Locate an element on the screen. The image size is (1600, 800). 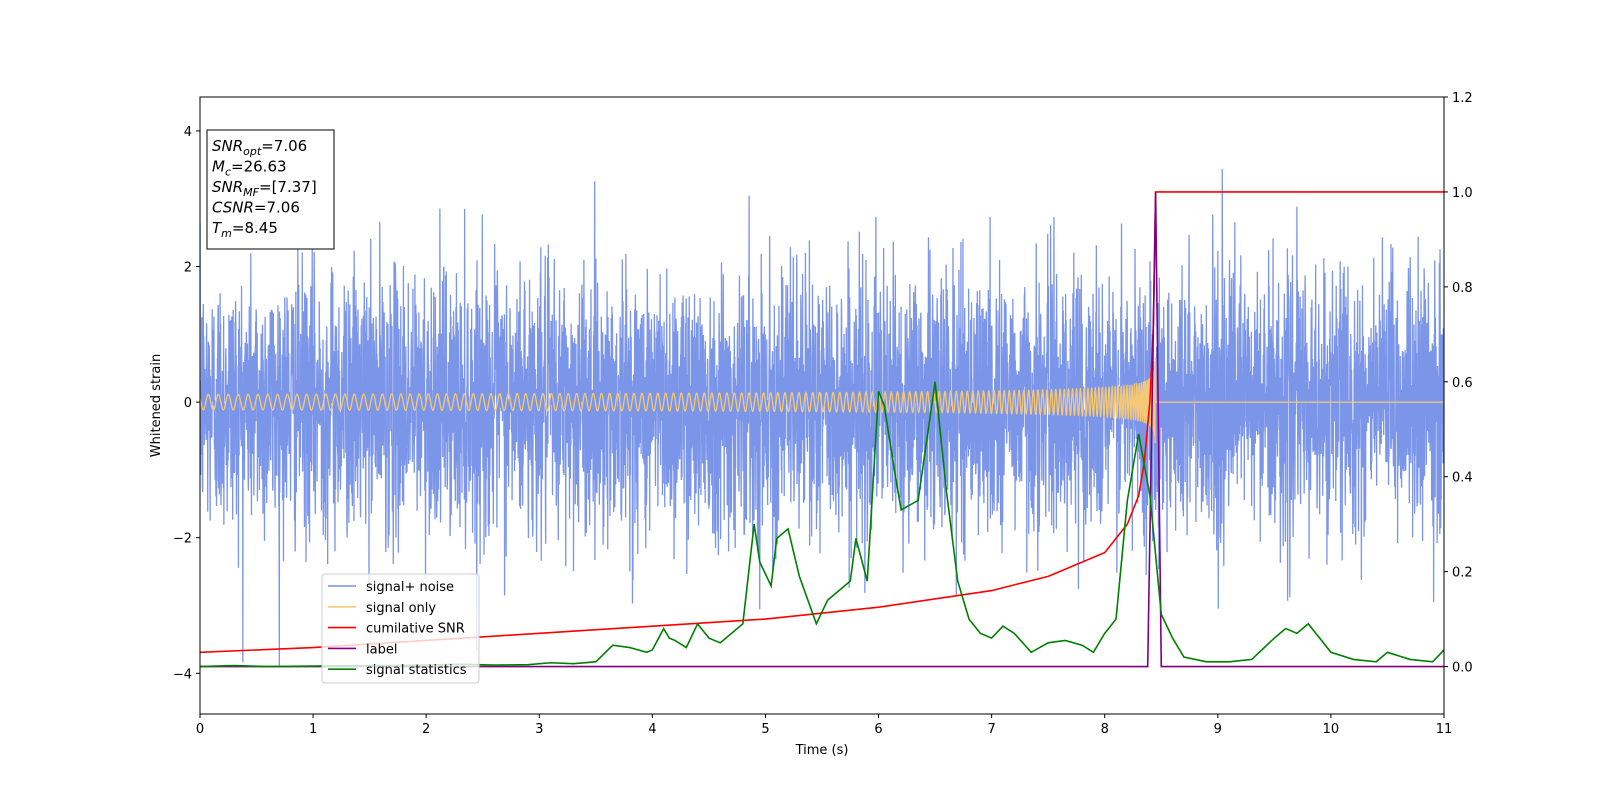
y-tick-label: −4 is located at coordinates (182, 674).